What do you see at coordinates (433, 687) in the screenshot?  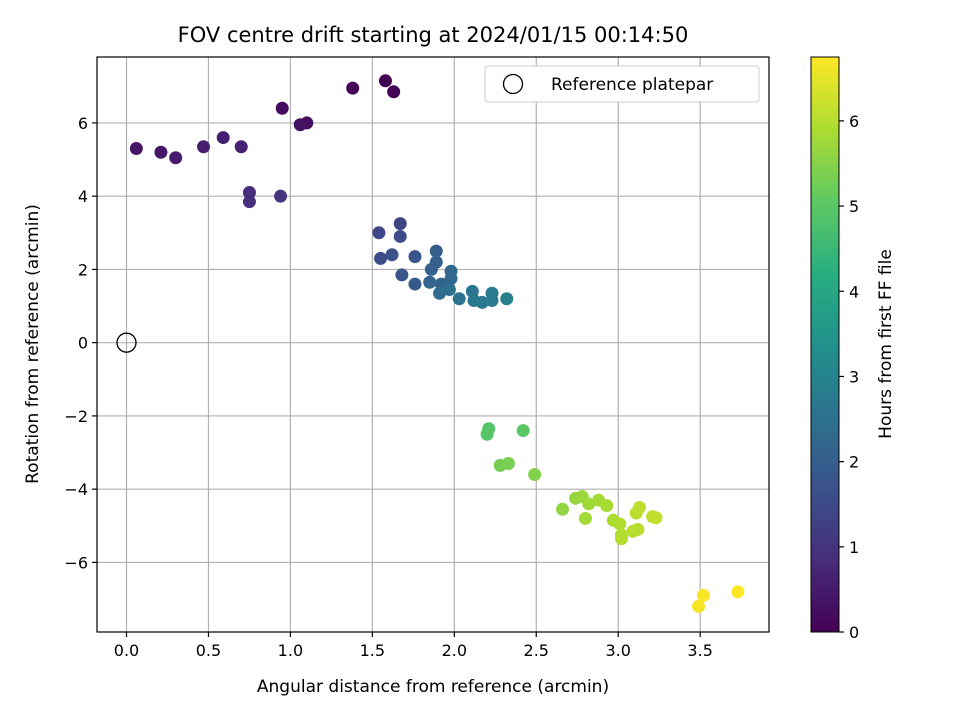 I see `x-axis-label: Angular distance from reference (arcmin)` at bounding box center [433, 687].